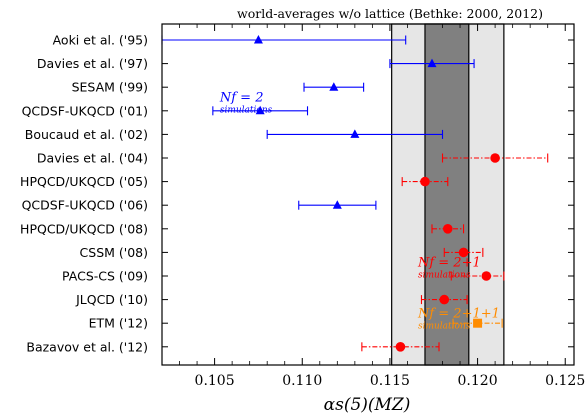 Image resolution: width=585 pixels, height=414 pixels. I want to click on x-tick-labels: 0.105 0.110 0.115 0.120 0.125, so click(390, 381).